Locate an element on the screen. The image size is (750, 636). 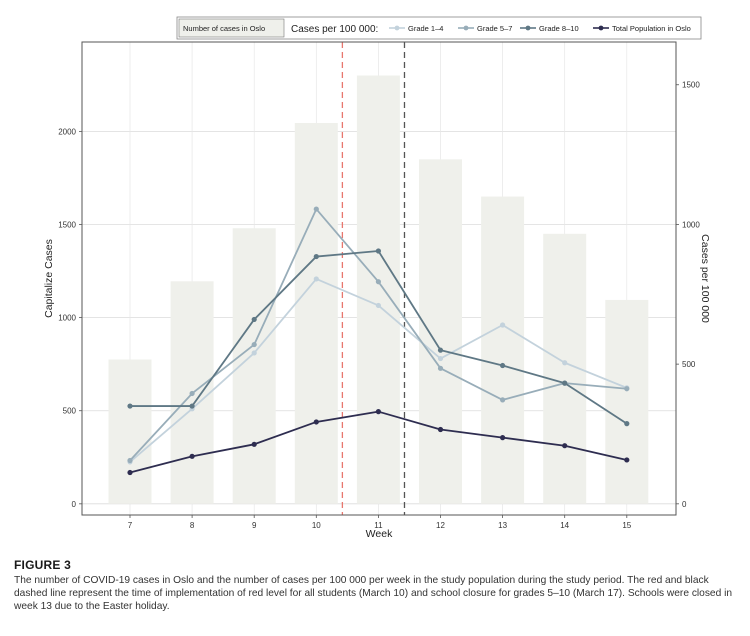
event-lines is located at coordinates (373, 278).